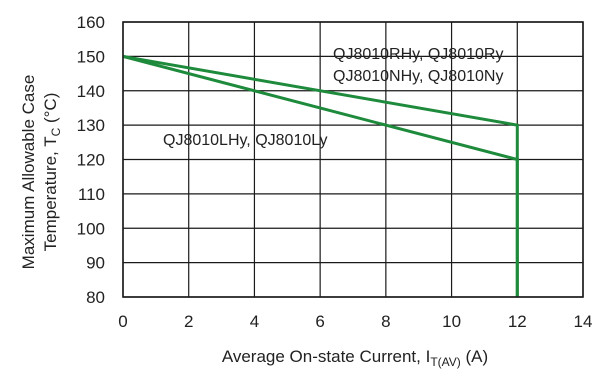  What do you see at coordinates (28, 172) in the screenshot?
I see `y-axis-title-line1: Maximum Allowable Case` at bounding box center [28, 172].